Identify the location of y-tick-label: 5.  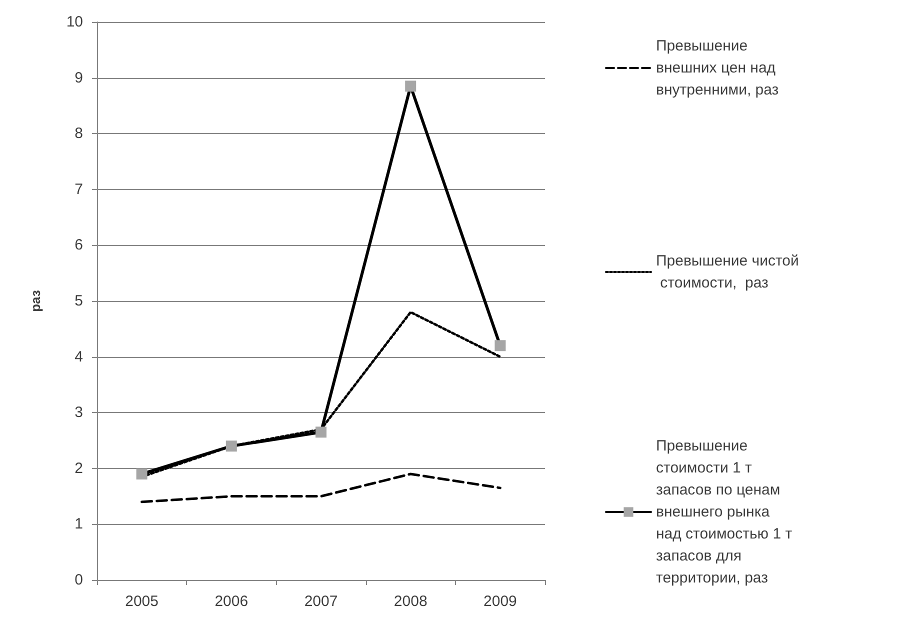
(78, 301).